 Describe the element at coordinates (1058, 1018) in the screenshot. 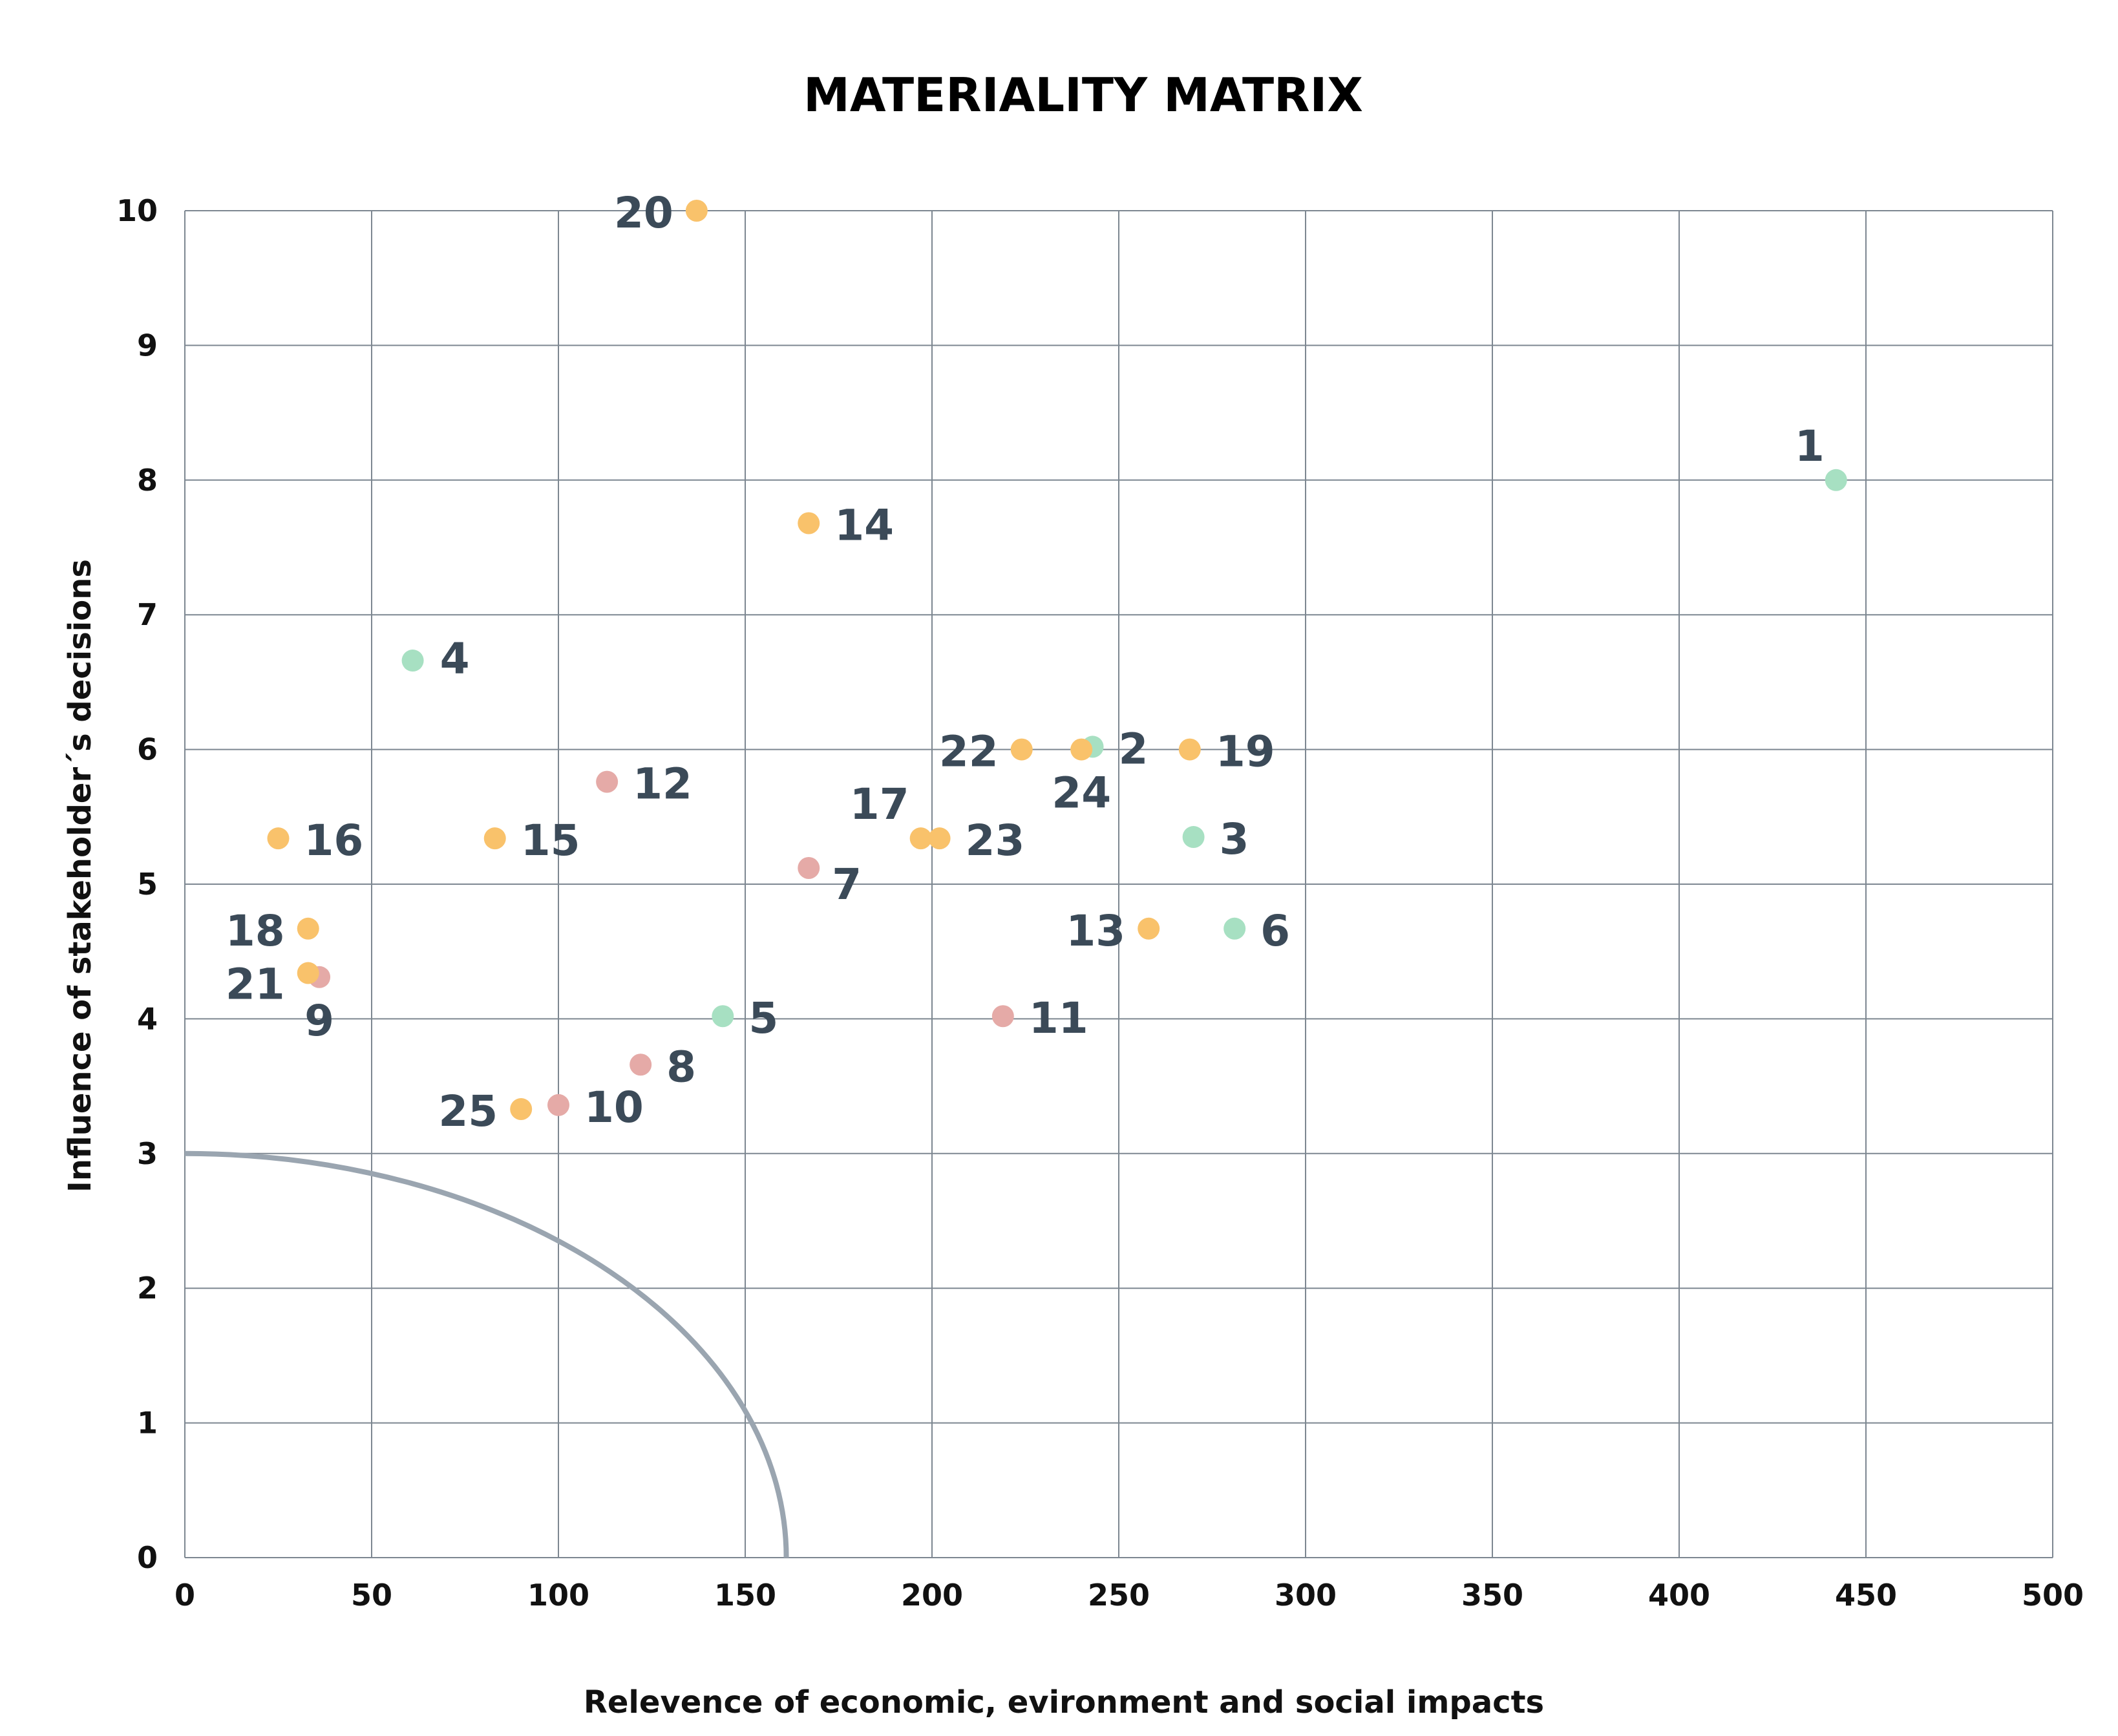

I see `data-point-label: 11` at that location.